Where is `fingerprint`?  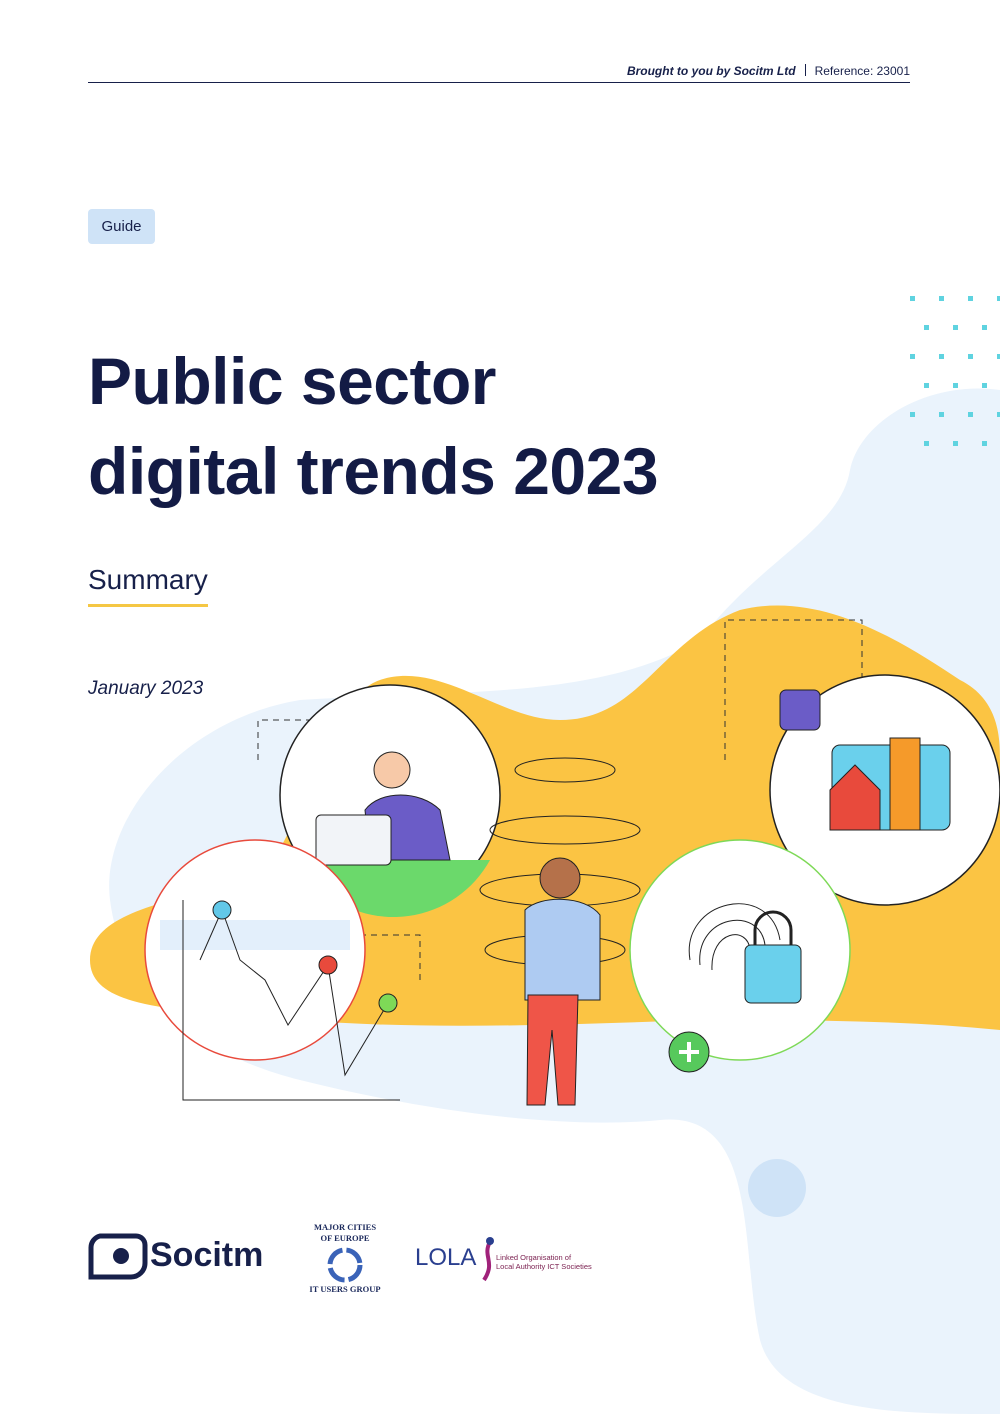
fingerprint is located at coordinates (734, 937).